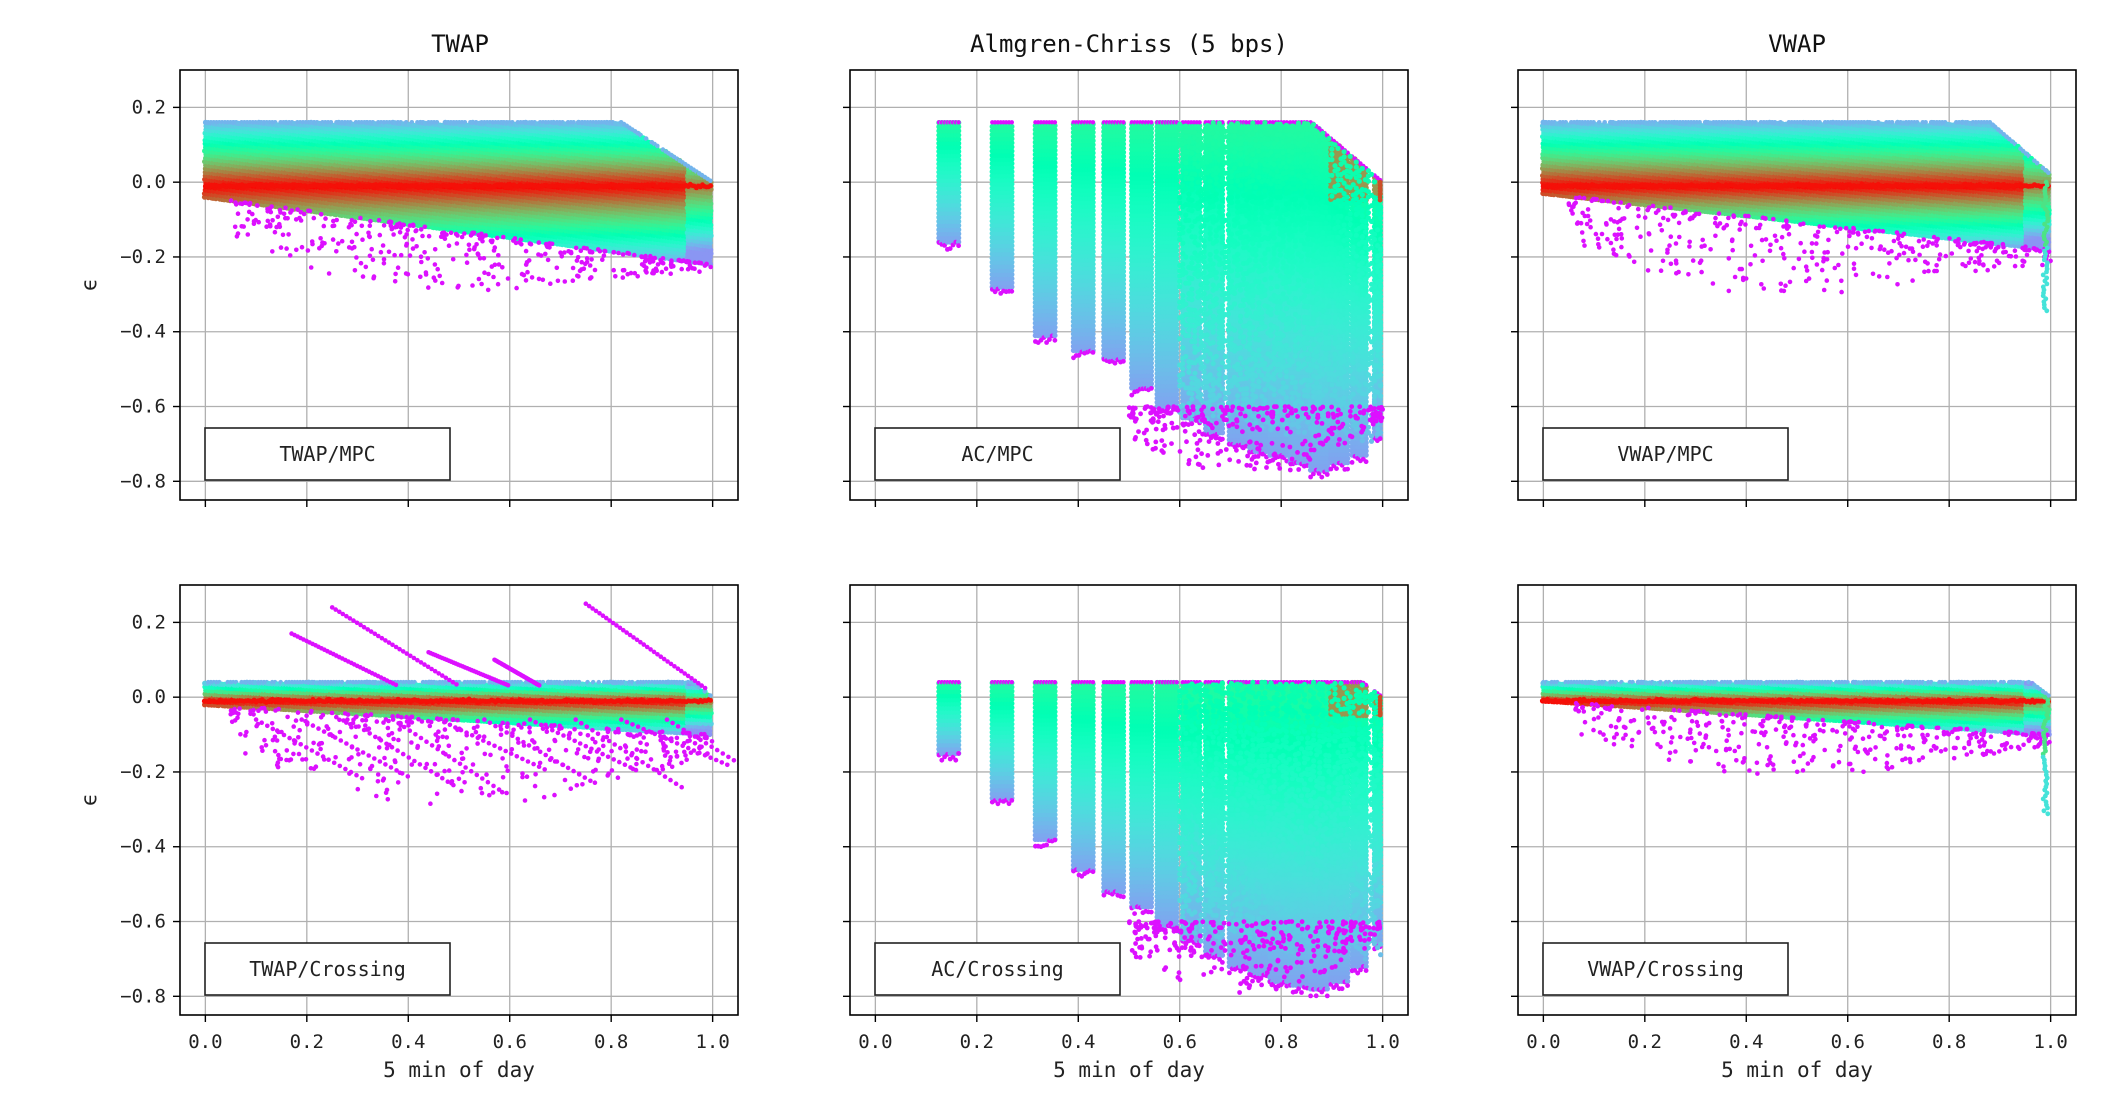  I want to click on column-title-twap: TWAP, so click(460, 44).